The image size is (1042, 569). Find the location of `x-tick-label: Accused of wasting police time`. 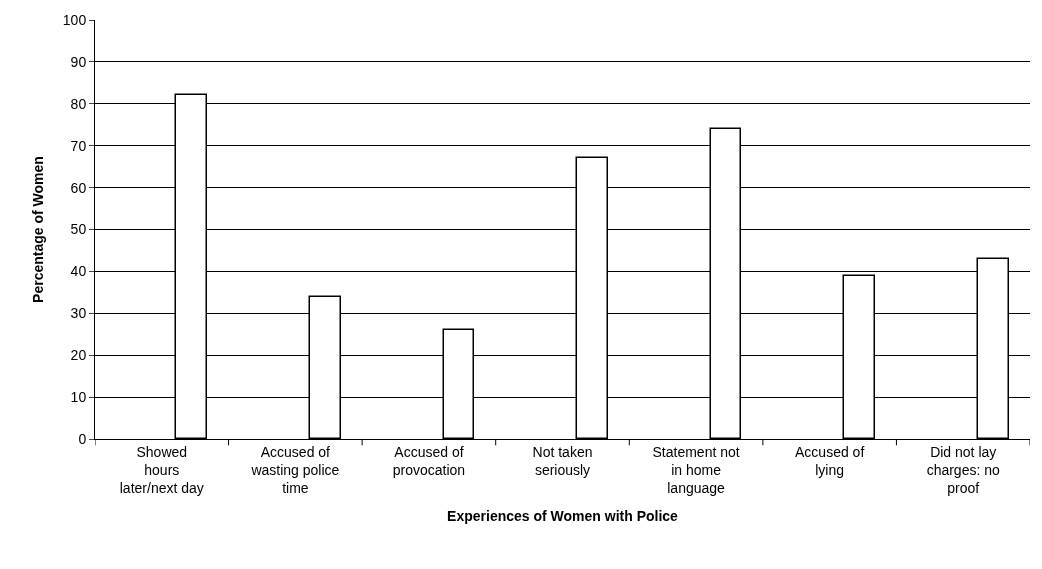

x-tick-label: Accused of wasting police time is located at coordinates (295, 470).